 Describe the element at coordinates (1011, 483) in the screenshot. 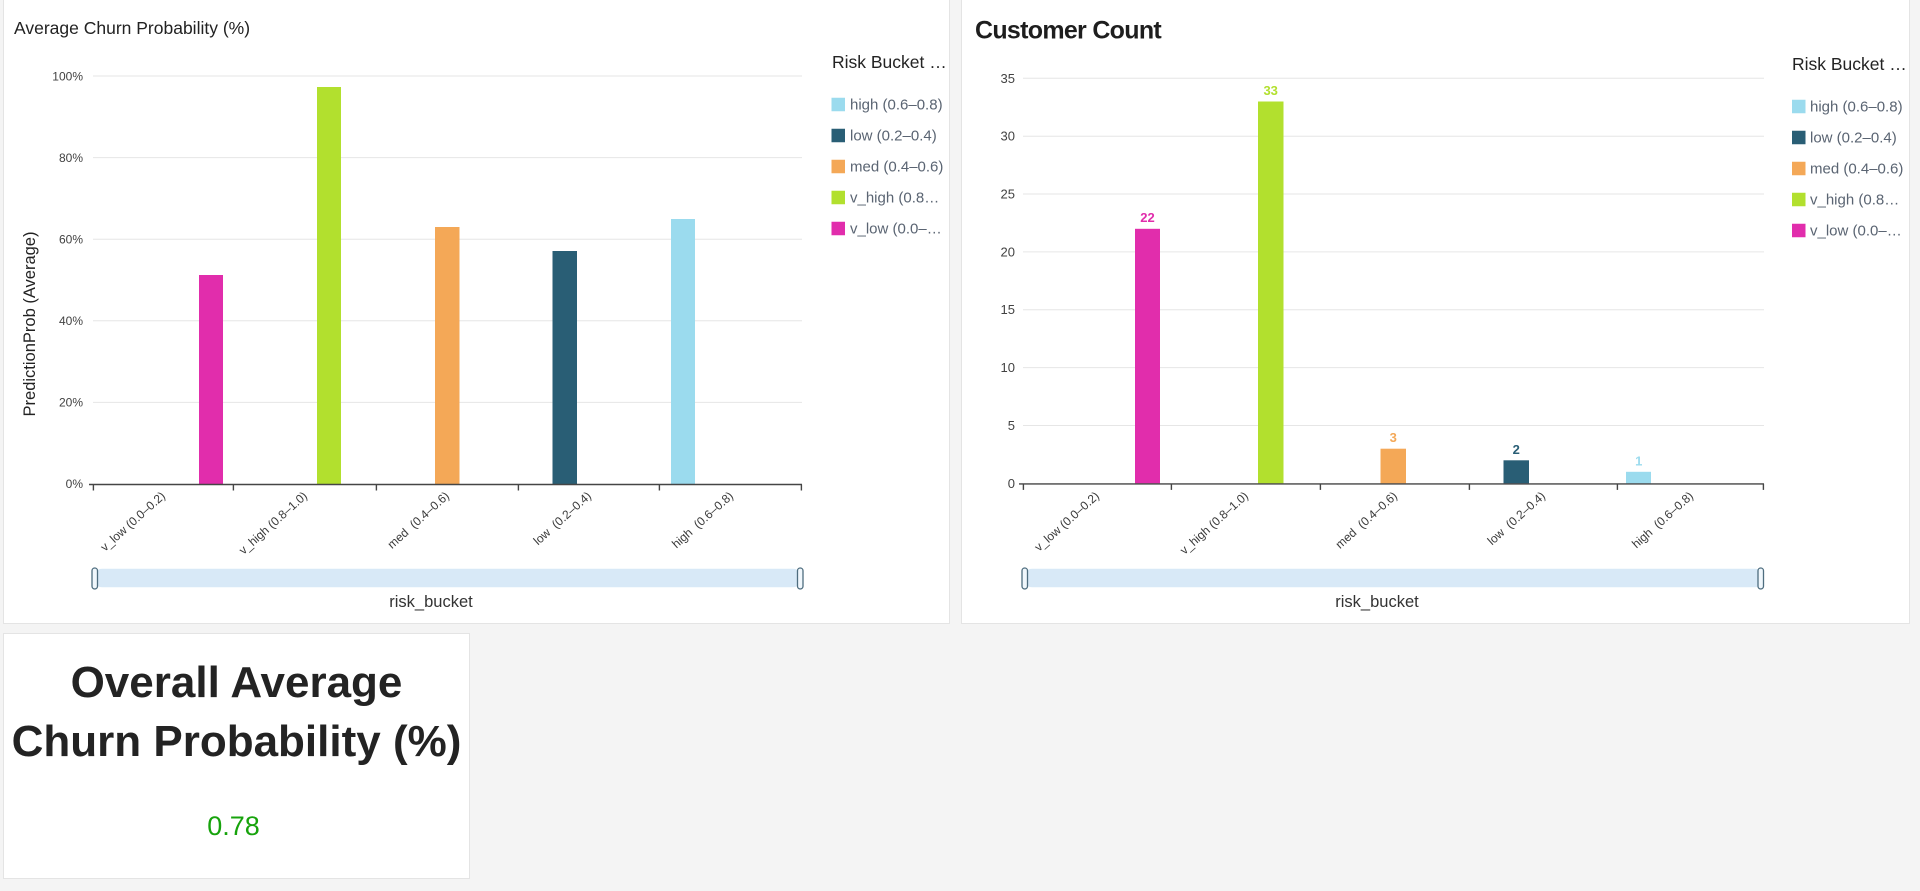

I see `svg-text: 0` at that location.